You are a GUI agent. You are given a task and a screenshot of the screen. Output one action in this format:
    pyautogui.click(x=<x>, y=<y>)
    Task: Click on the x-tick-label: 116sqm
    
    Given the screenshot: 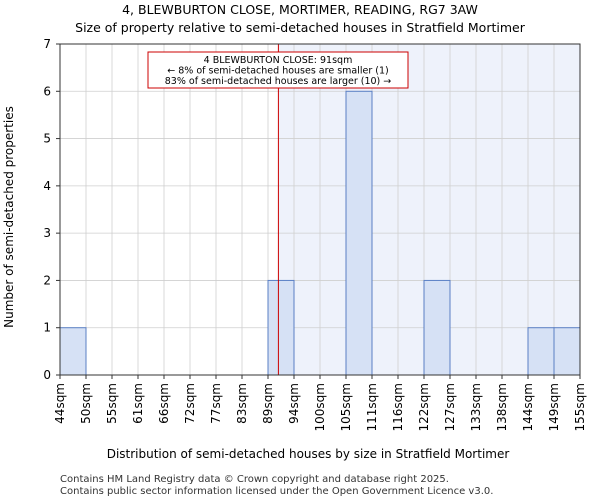 What is the action you would take?
    pyautogui.click(x=398, y=407)
    